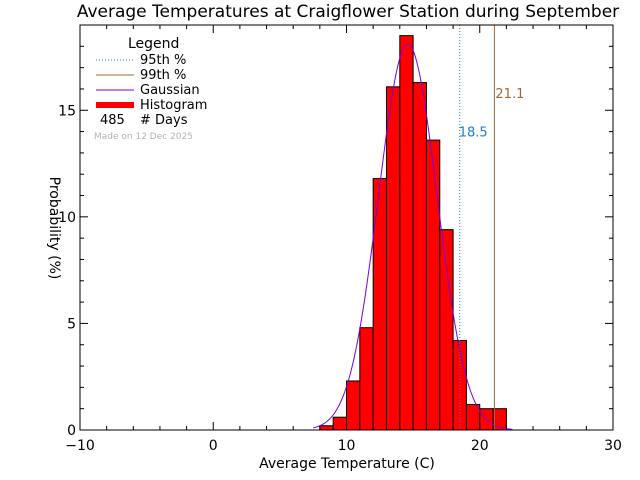  I want to click on legend-label-gaussian: Gaussian, so click(170, 90).